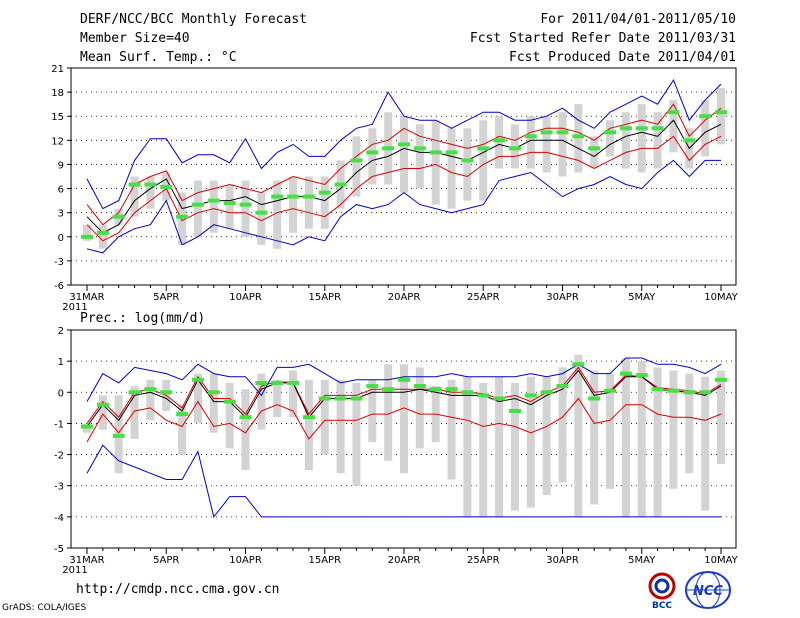 The image size is (800, 618). I want to click on x-tick-year: 2011, so click(74, 570).